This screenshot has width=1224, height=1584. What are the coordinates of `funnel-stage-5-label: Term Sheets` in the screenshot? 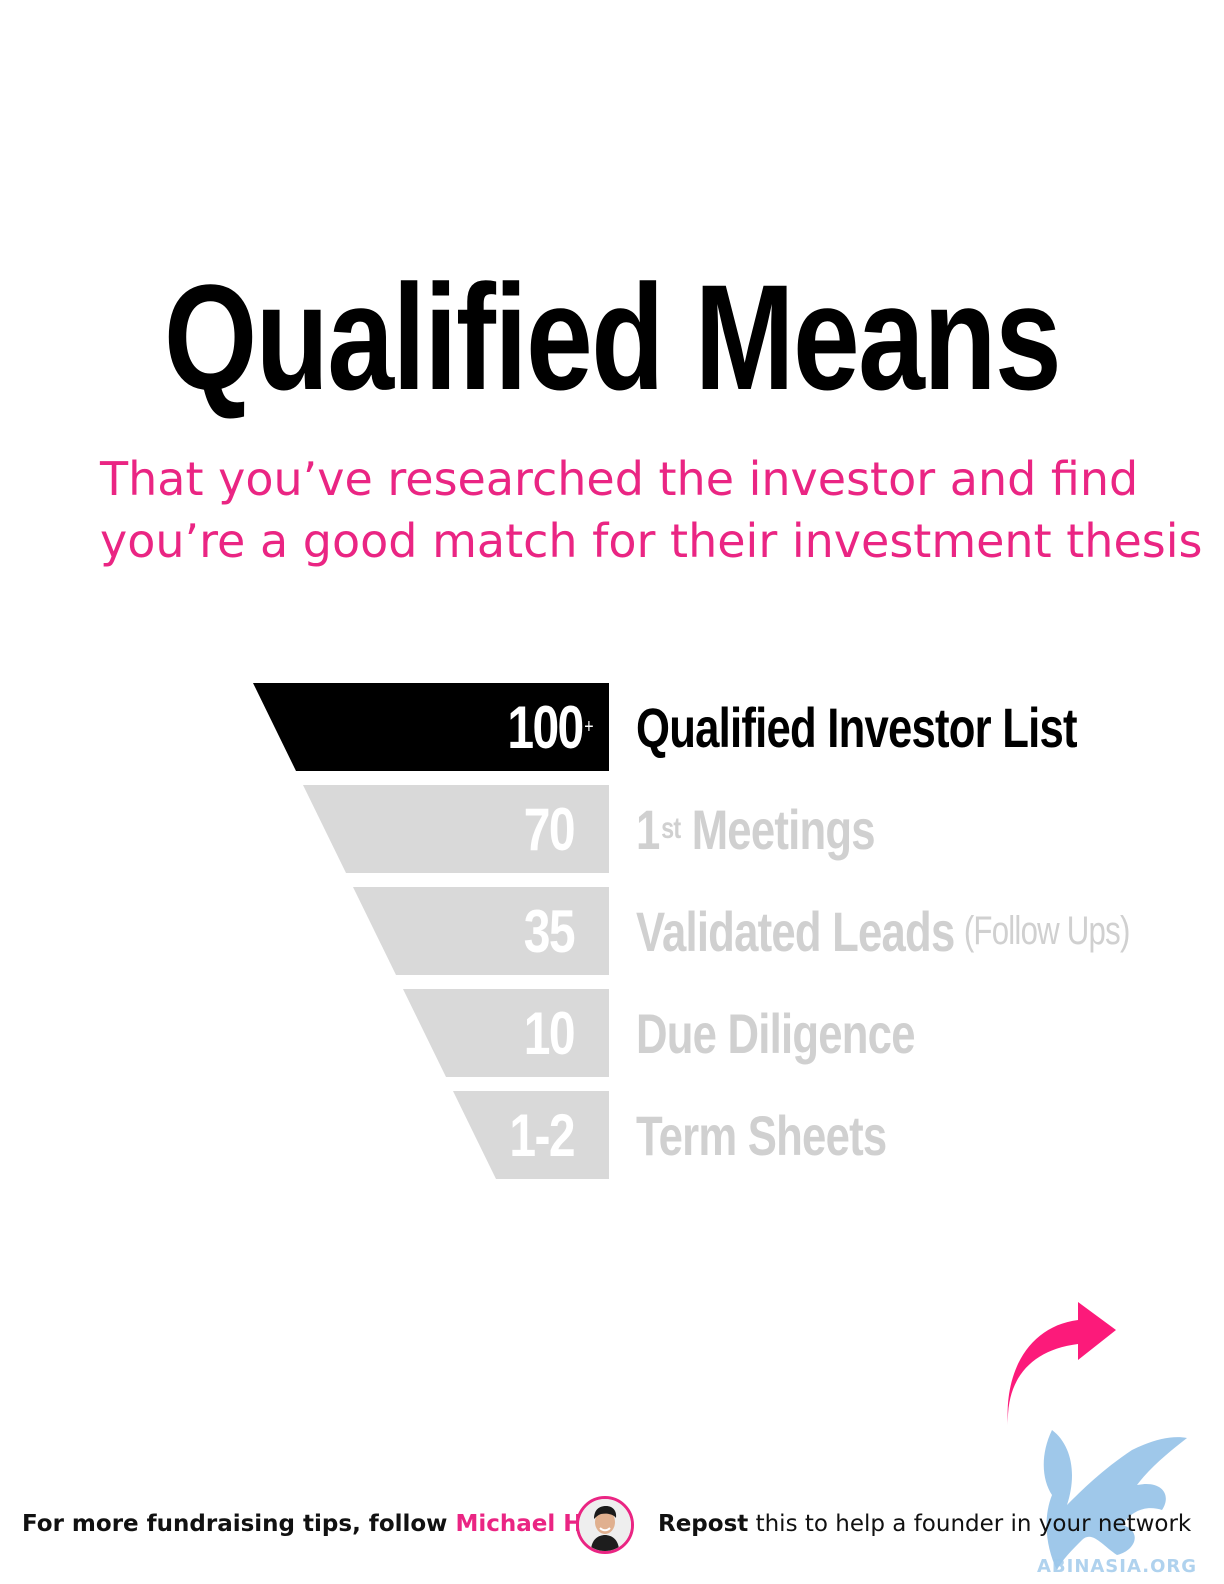 It's located at (761, 1135).